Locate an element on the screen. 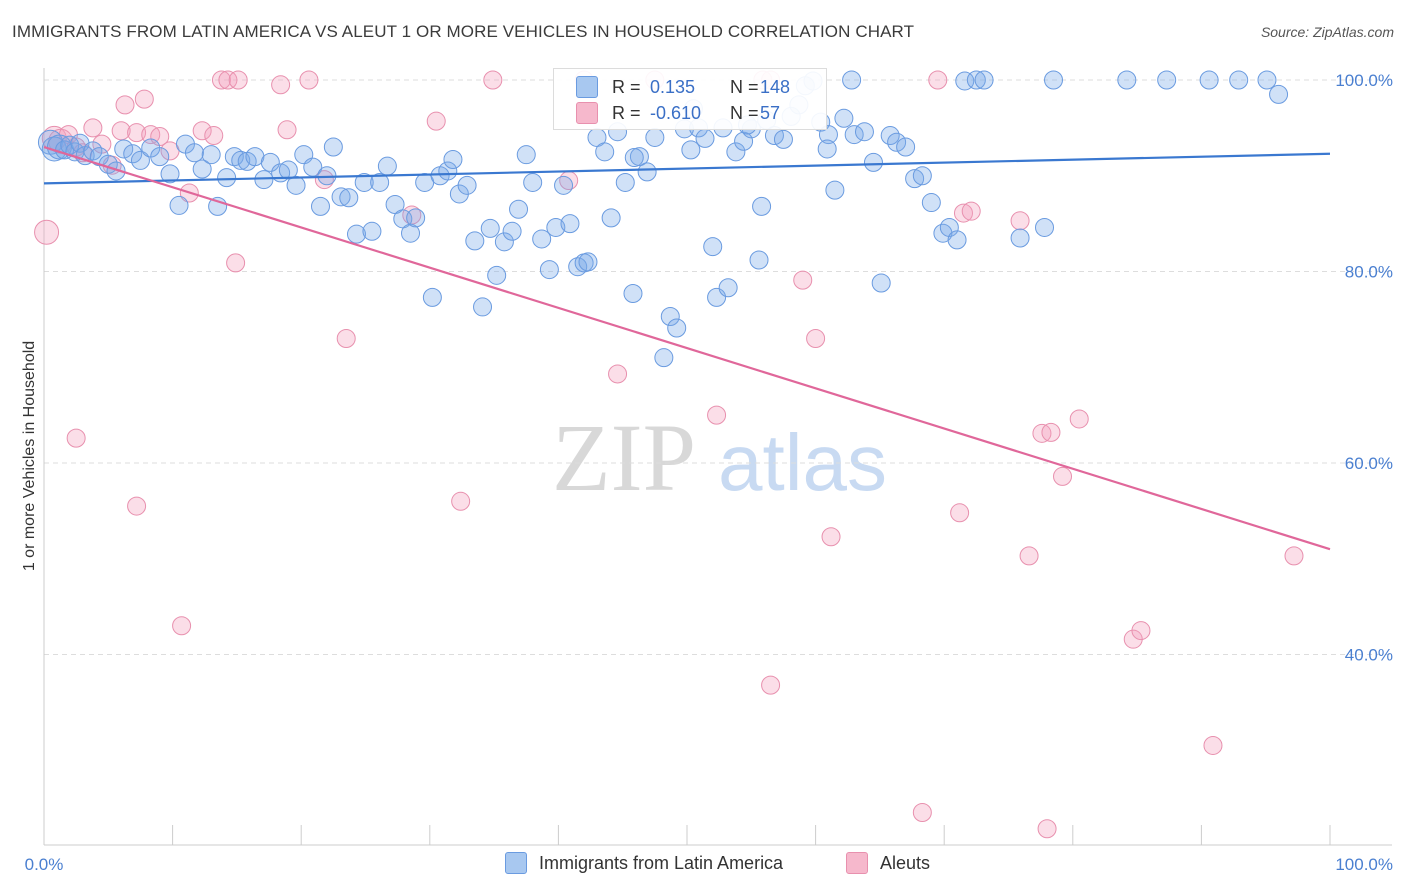 This screenshot has height=892, width=1406. r-value: 0.135 is located at coordinates (673, 86).